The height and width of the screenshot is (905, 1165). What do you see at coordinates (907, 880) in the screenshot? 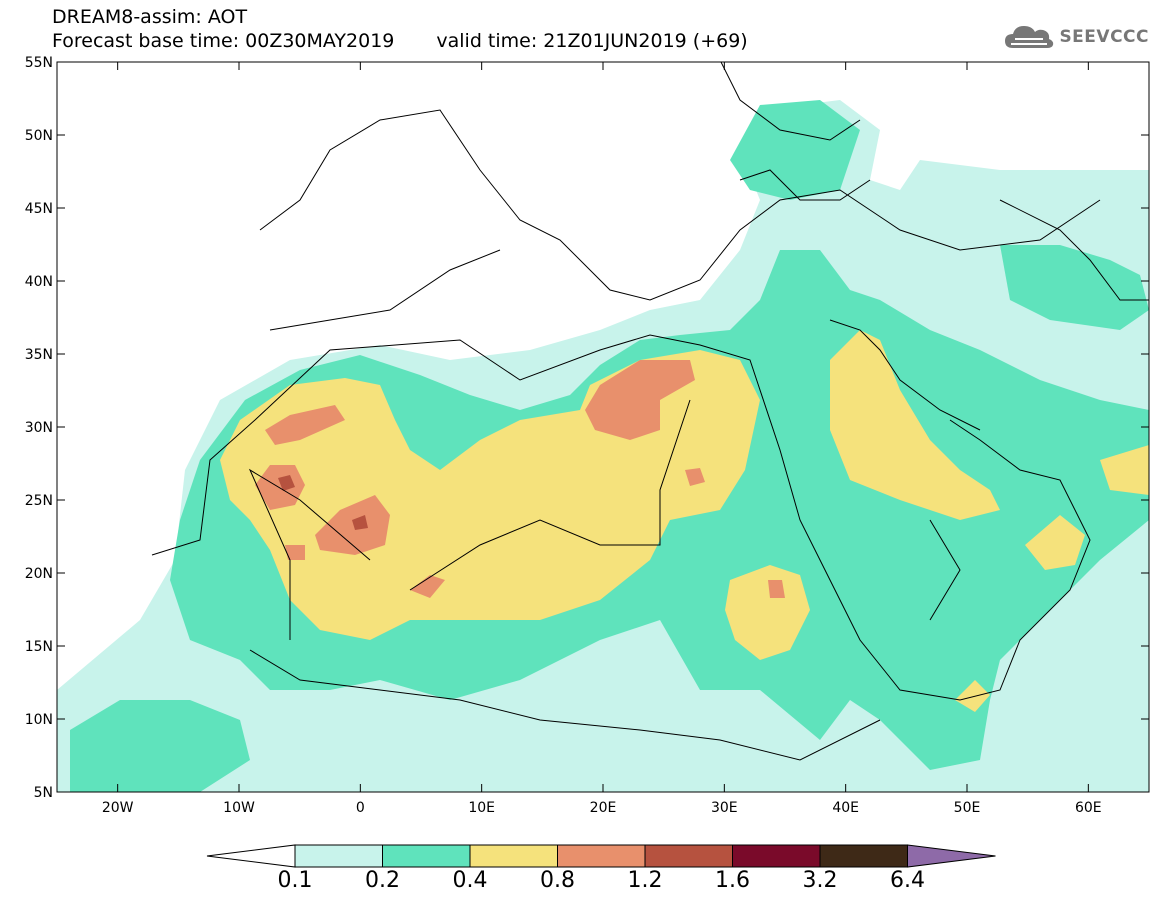
I see `colorbar-label: 6.4` at bounding box center [907, 880].